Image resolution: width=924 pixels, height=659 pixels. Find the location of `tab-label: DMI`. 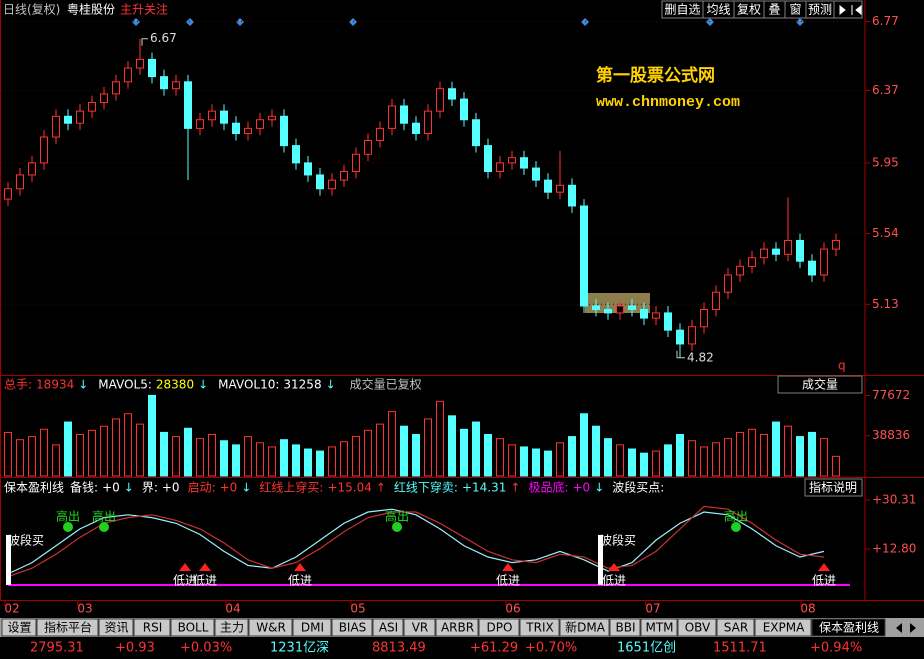

tab-label: DMI is located at coordinates (312, 628).